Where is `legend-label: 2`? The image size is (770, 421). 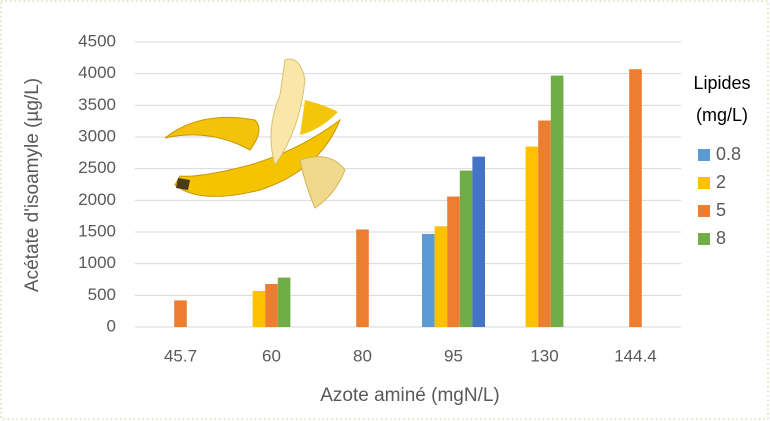 legend-label: 2 is located at coordinates (721, 182).